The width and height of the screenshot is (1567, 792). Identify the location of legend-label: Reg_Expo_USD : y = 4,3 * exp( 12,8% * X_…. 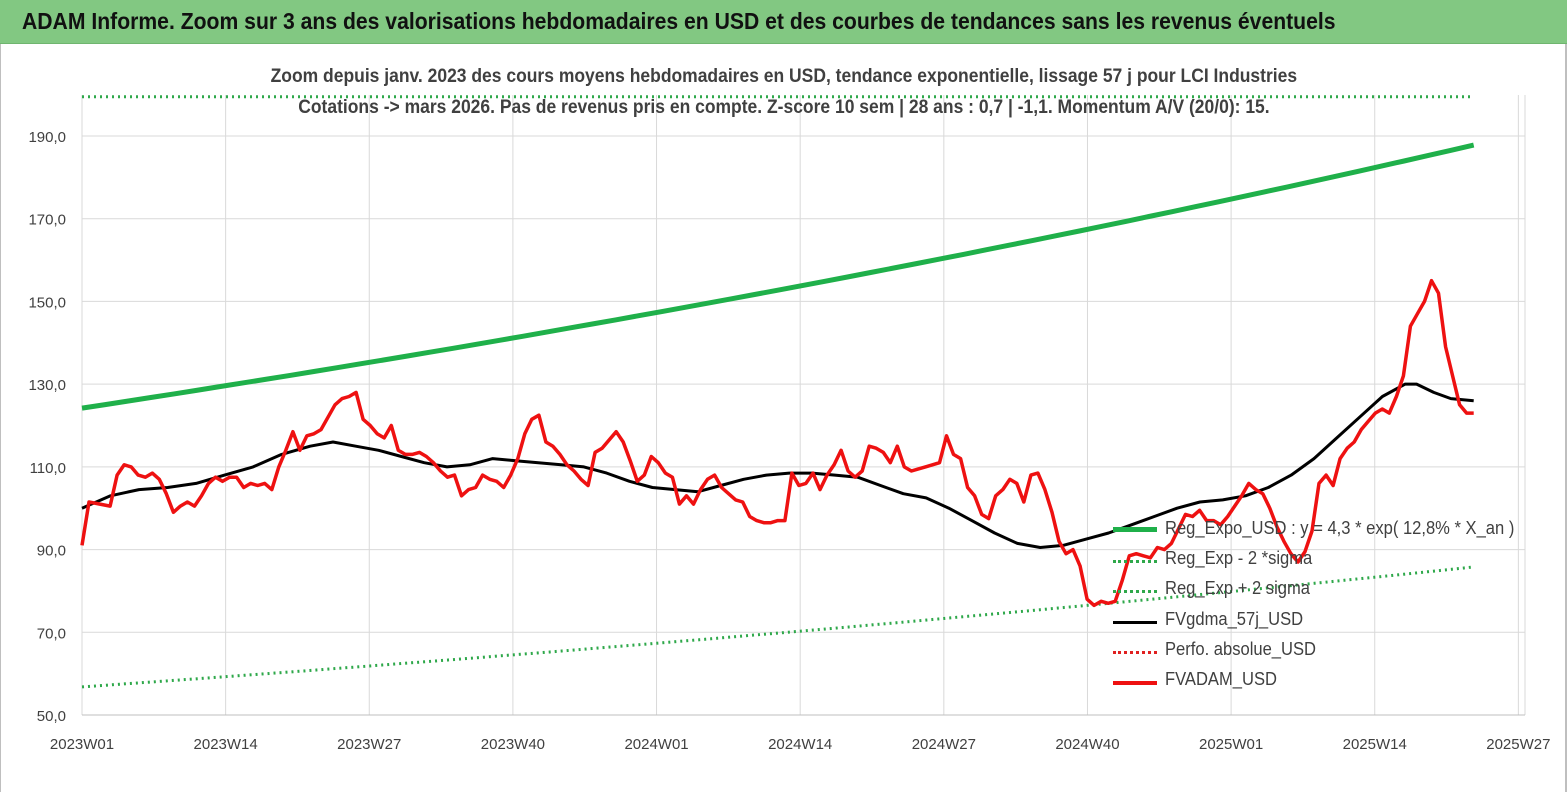
(1340, 528).